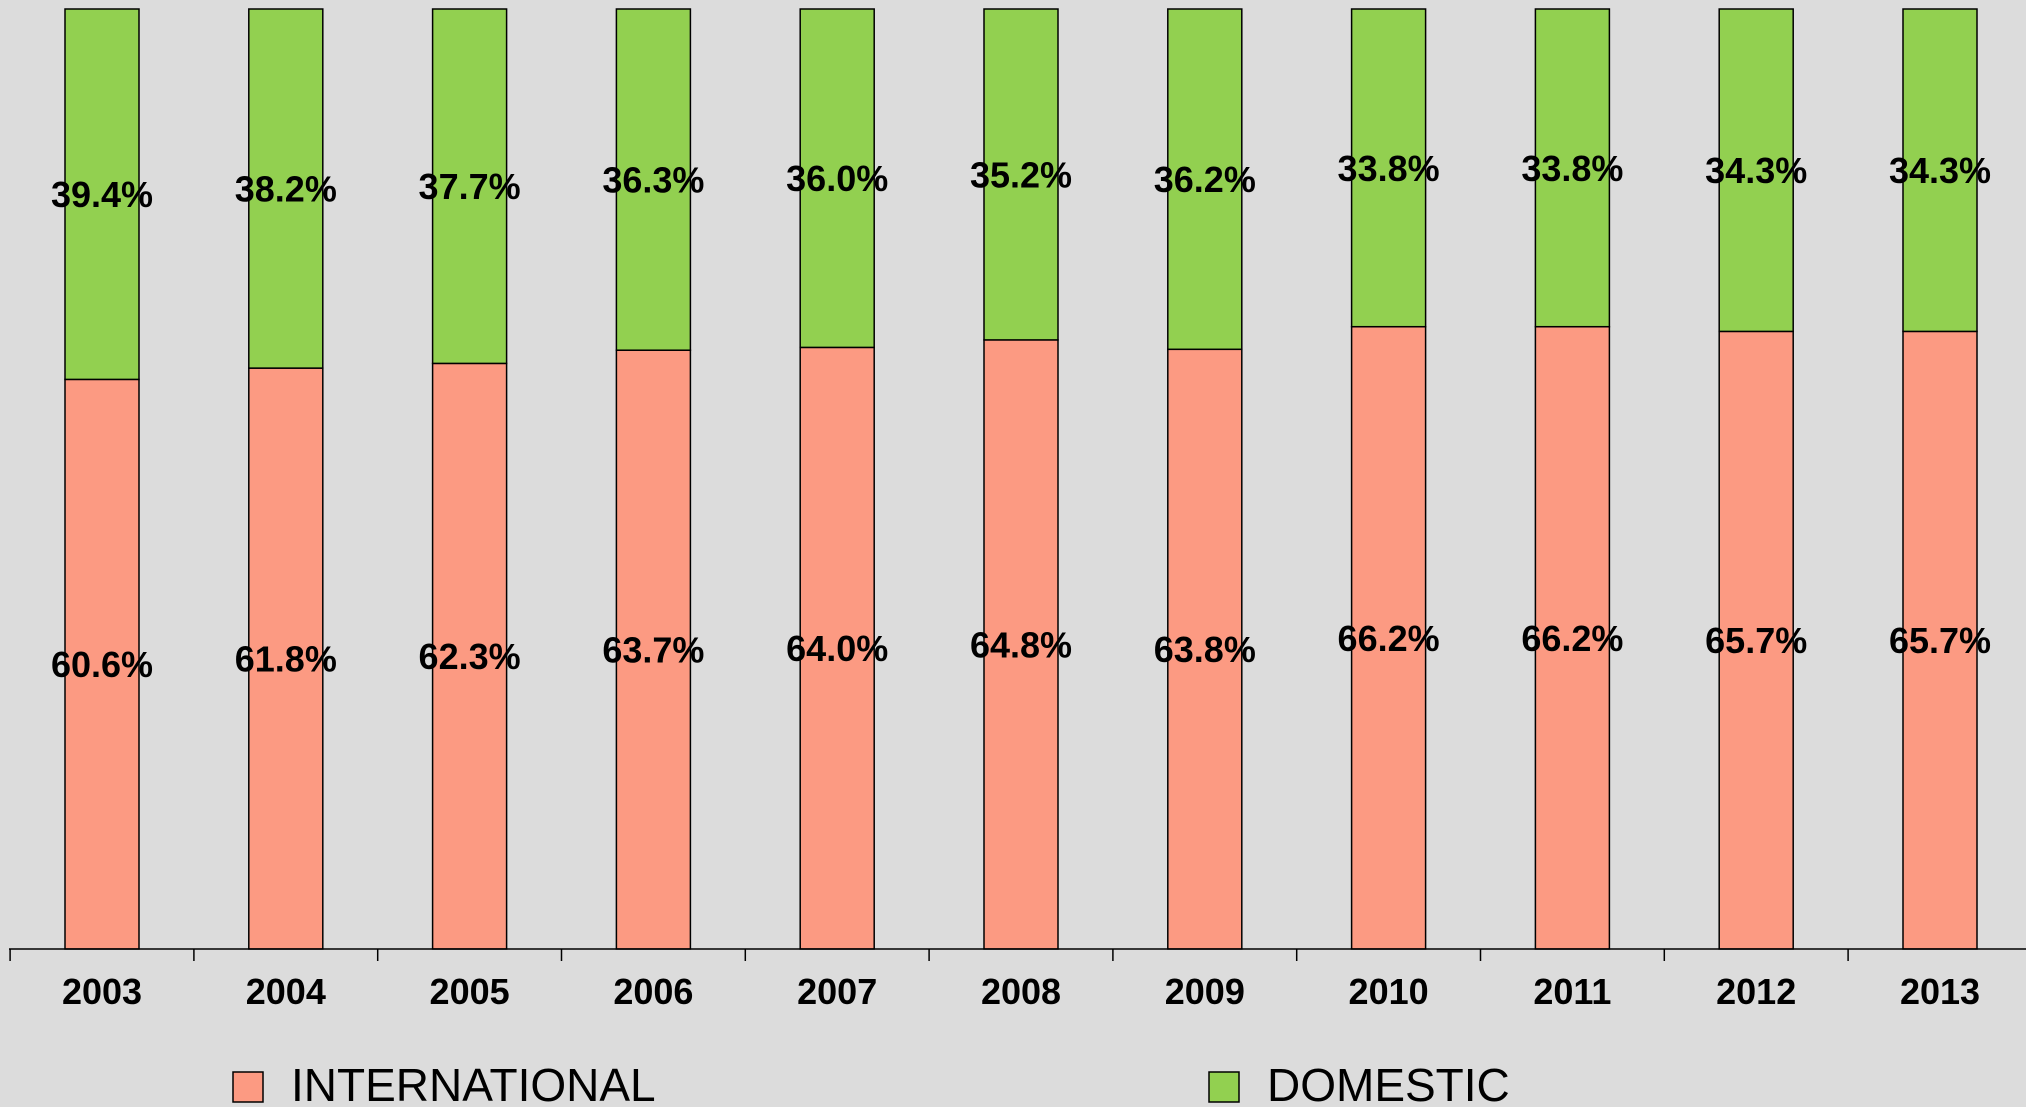 The height and width of the screenshot is (1107, 2026). What do you see at coordinates (1756, 991) in the screenshot?
I see `x-tick-label-2012: 2012` at bounding box center [1756, 991].